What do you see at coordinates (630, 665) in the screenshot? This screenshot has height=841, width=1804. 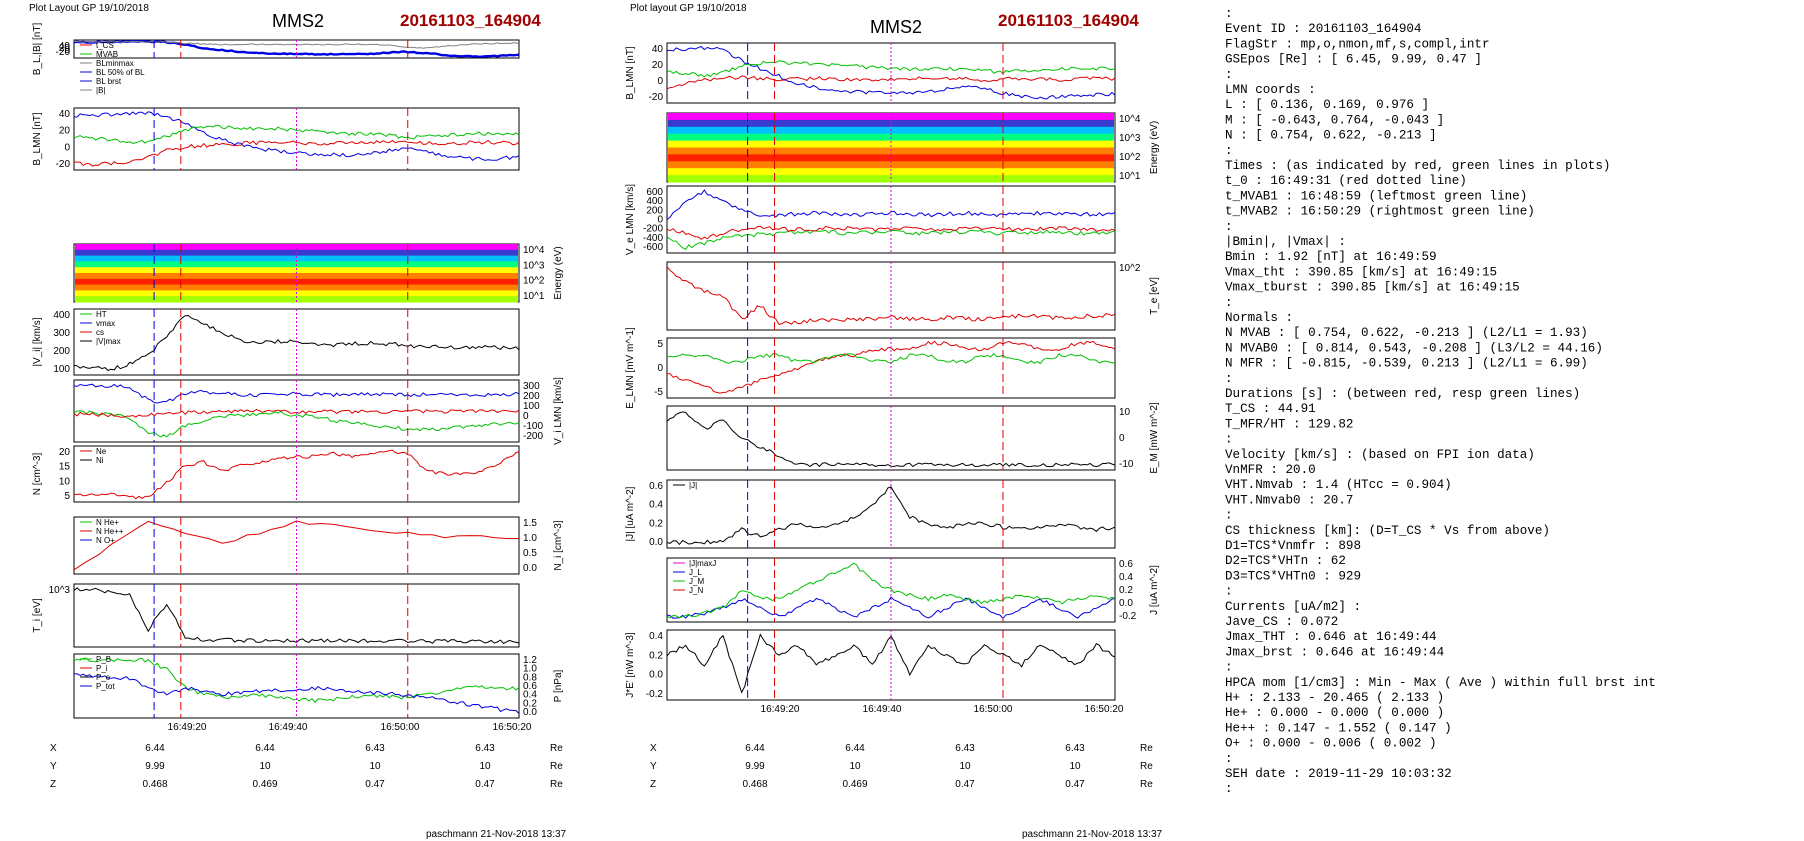 I see `y-axis-label: J*E' [nW m^-3]` at bounding box center [630, 665].